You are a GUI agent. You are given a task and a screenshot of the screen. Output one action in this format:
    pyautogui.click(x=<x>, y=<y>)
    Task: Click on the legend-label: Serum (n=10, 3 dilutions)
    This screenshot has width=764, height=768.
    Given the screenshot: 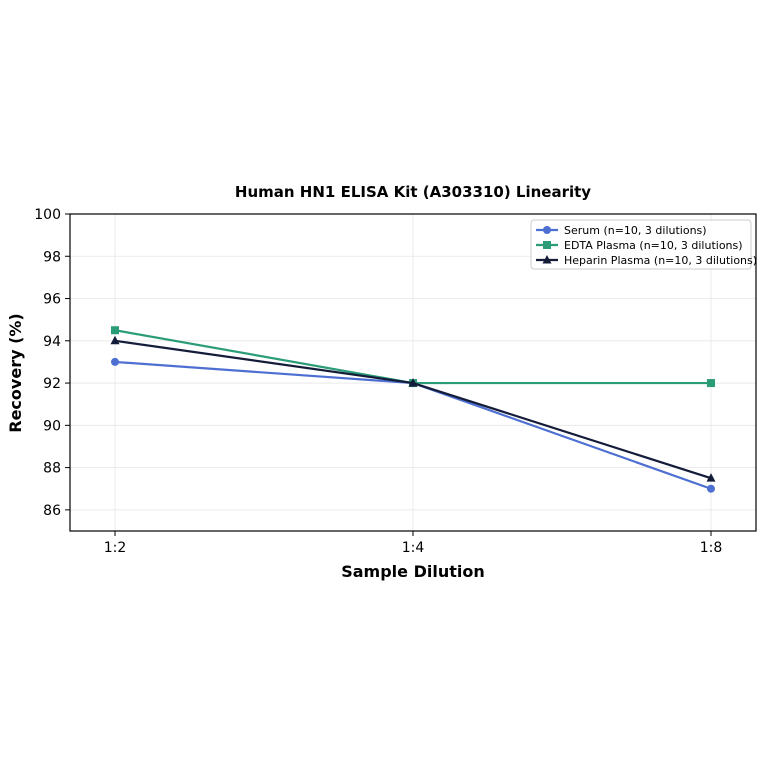 What is the action you would take?
    pyautogui.click(x=635, y=230)
    